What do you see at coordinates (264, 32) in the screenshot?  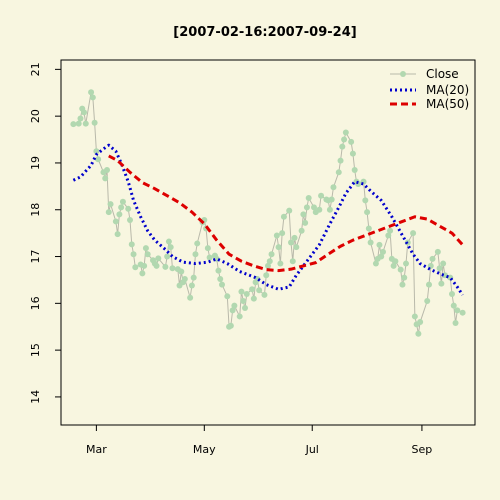 I see `chart-title: [2007-02-16:2007-09-24]` at bounding box center [264, 32].